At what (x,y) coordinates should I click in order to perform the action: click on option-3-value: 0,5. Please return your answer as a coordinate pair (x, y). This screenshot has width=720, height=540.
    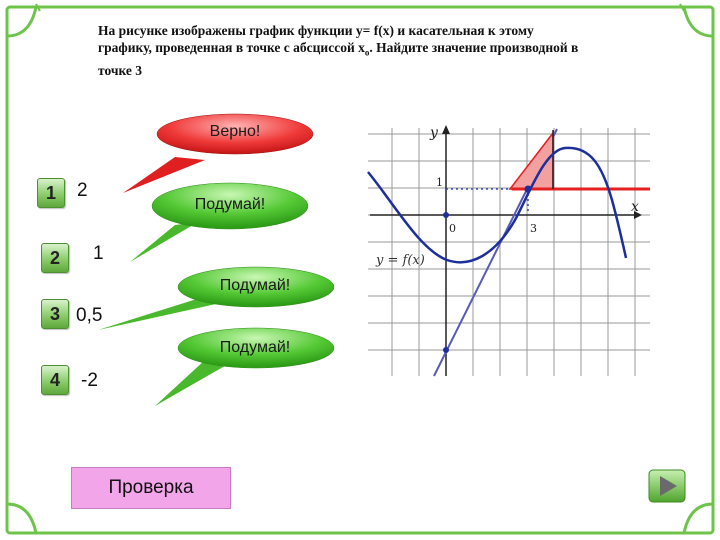
    Looking at the image, I should click on (89, 315).